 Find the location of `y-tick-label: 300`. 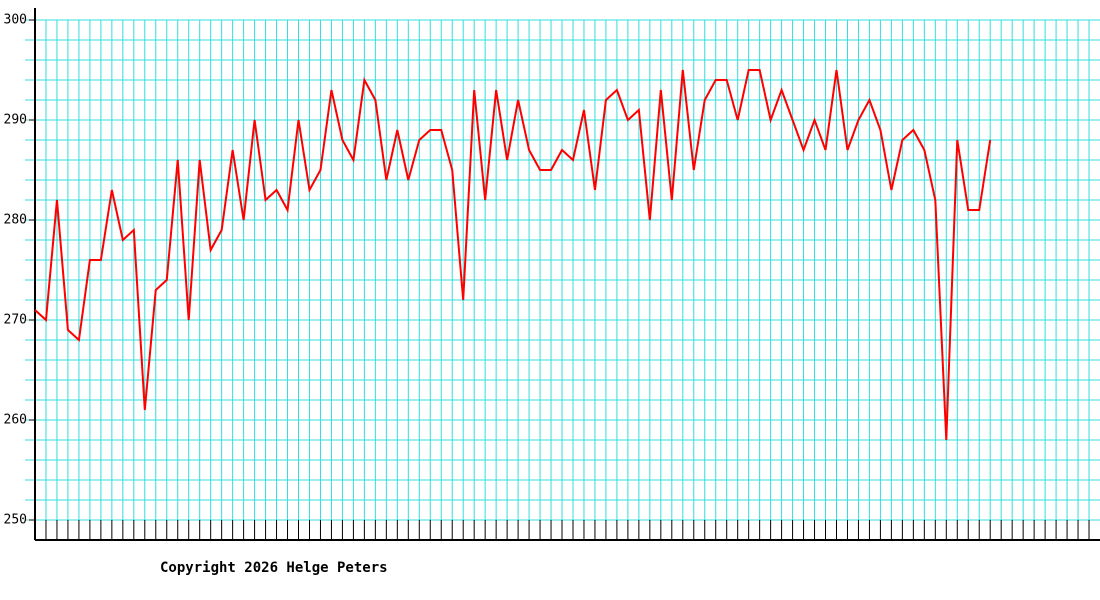

y-tick-label: 300 is located at coordinates (15, 20).